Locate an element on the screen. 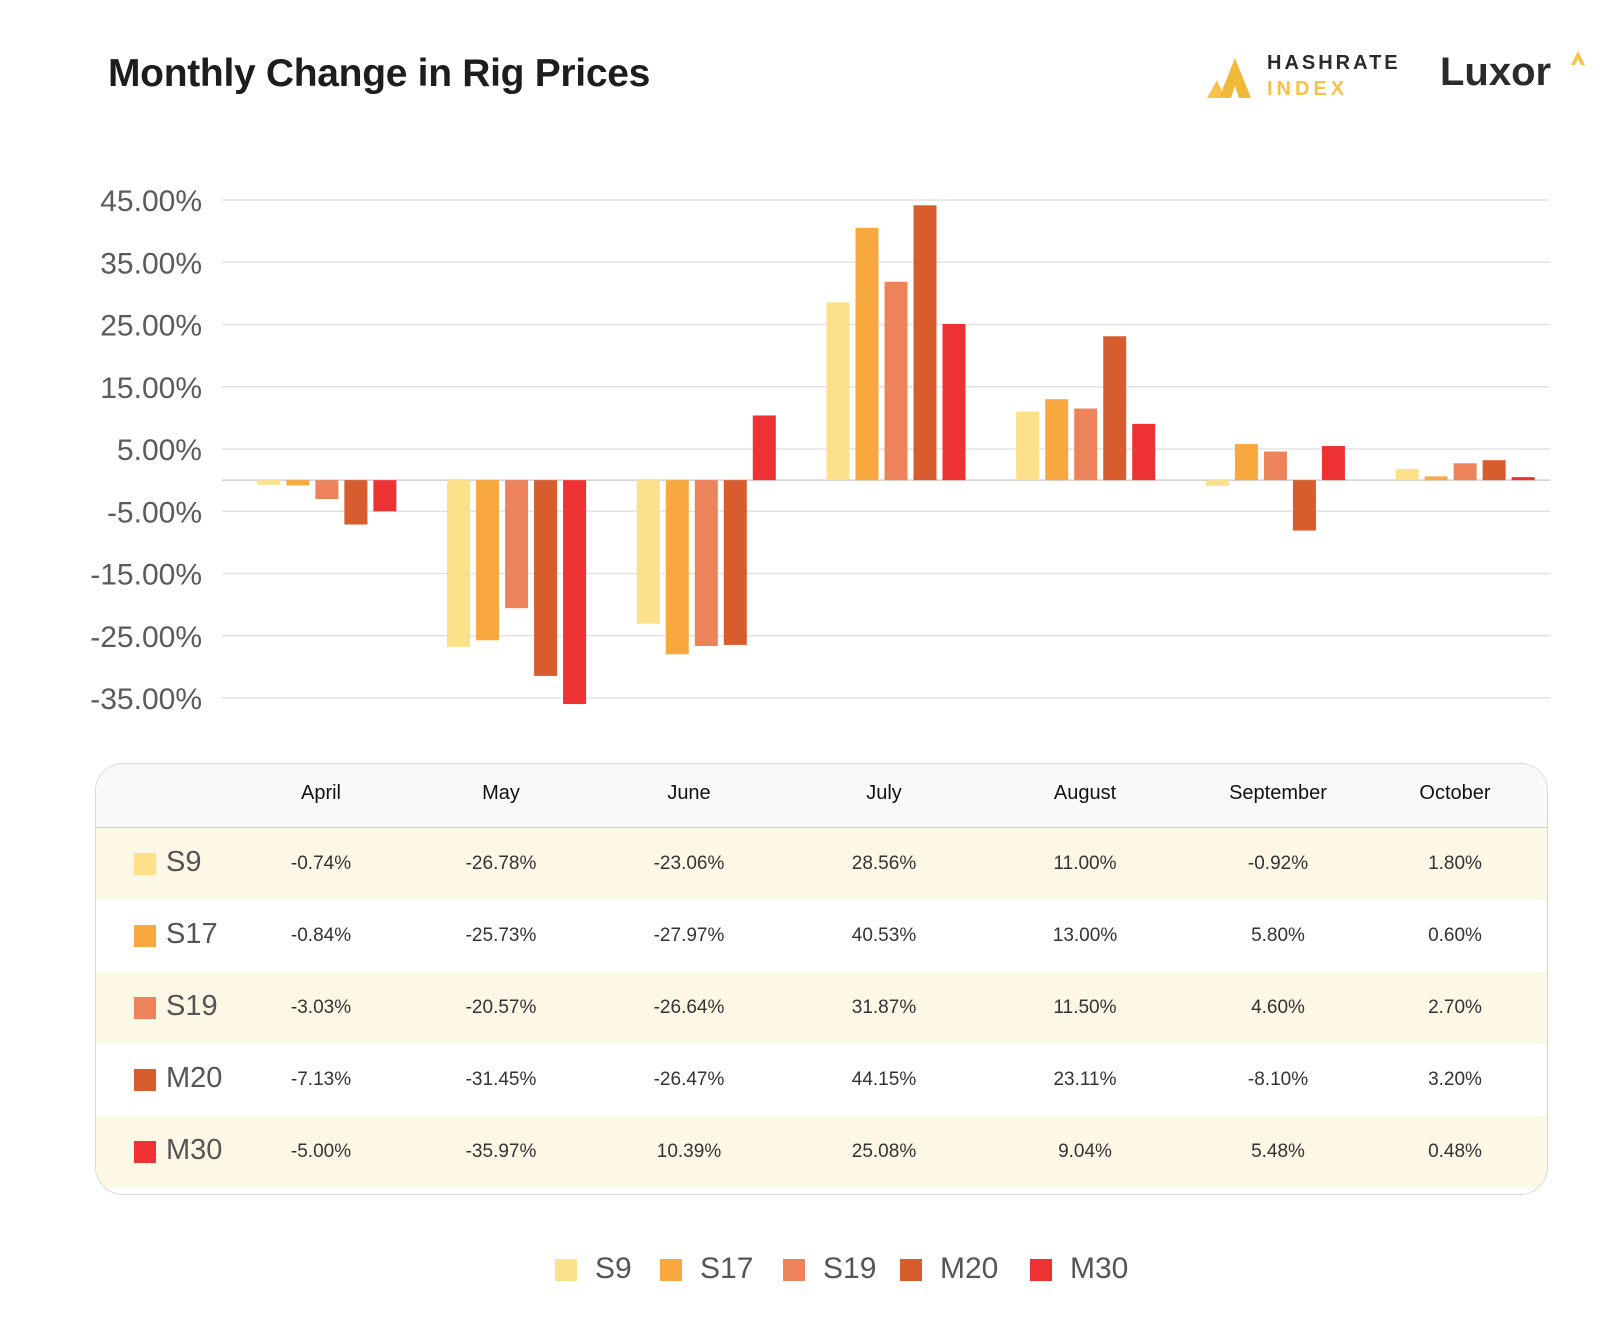 The height and width of the screenshot is (1332, 1612). table-cell: -0.92% is located at coordinates (1278, 863).